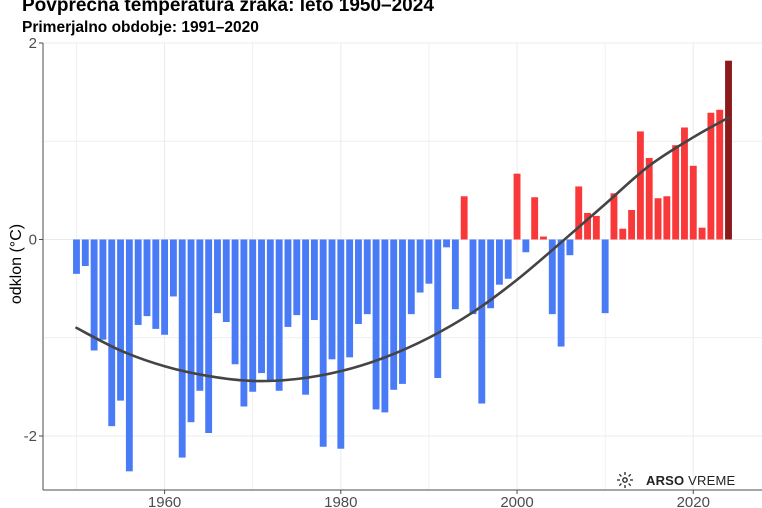 The image size is (762, 508). Describe the element at coordinates (676, 192) in the screenshot. I see `bar-2018` at that location.